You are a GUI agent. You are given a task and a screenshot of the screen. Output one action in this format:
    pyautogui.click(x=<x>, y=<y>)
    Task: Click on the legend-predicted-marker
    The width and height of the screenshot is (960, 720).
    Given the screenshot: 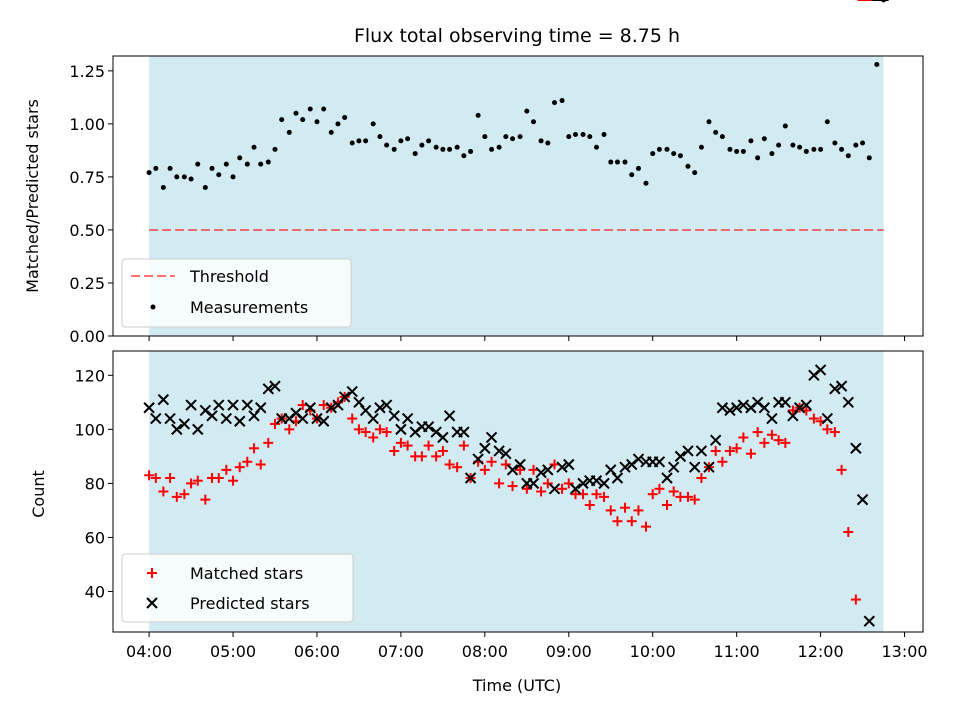 What is the action you would take?
    pyautogui.click(x=152, y=603)
    